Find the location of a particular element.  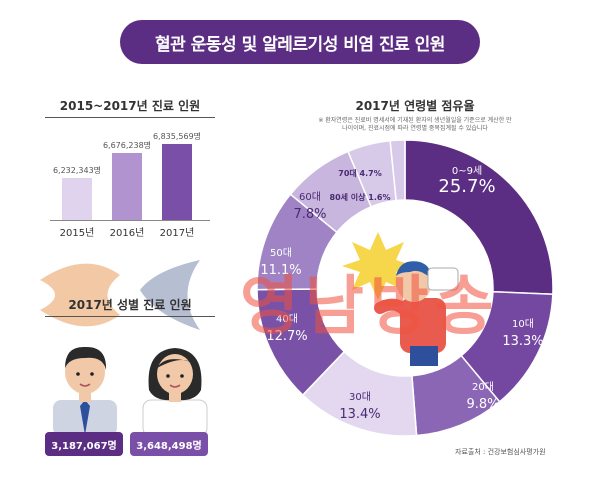

slice-category-label: 30대 is located at coordinates (360, 397).